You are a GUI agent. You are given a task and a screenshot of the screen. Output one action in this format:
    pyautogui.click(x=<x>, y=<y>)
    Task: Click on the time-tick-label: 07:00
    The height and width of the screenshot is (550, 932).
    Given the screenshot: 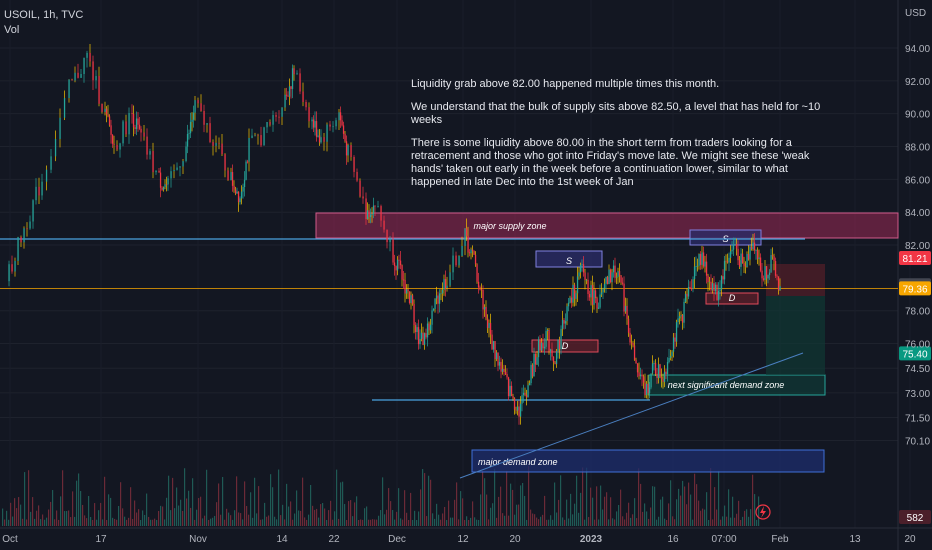 What is the action you would take?
    pyautogui.click(x=723, y=539)
    